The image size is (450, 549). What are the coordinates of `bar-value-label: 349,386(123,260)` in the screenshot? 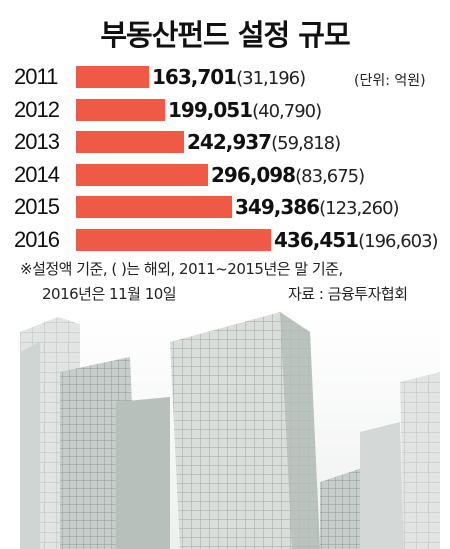 It's located at (317, 207).